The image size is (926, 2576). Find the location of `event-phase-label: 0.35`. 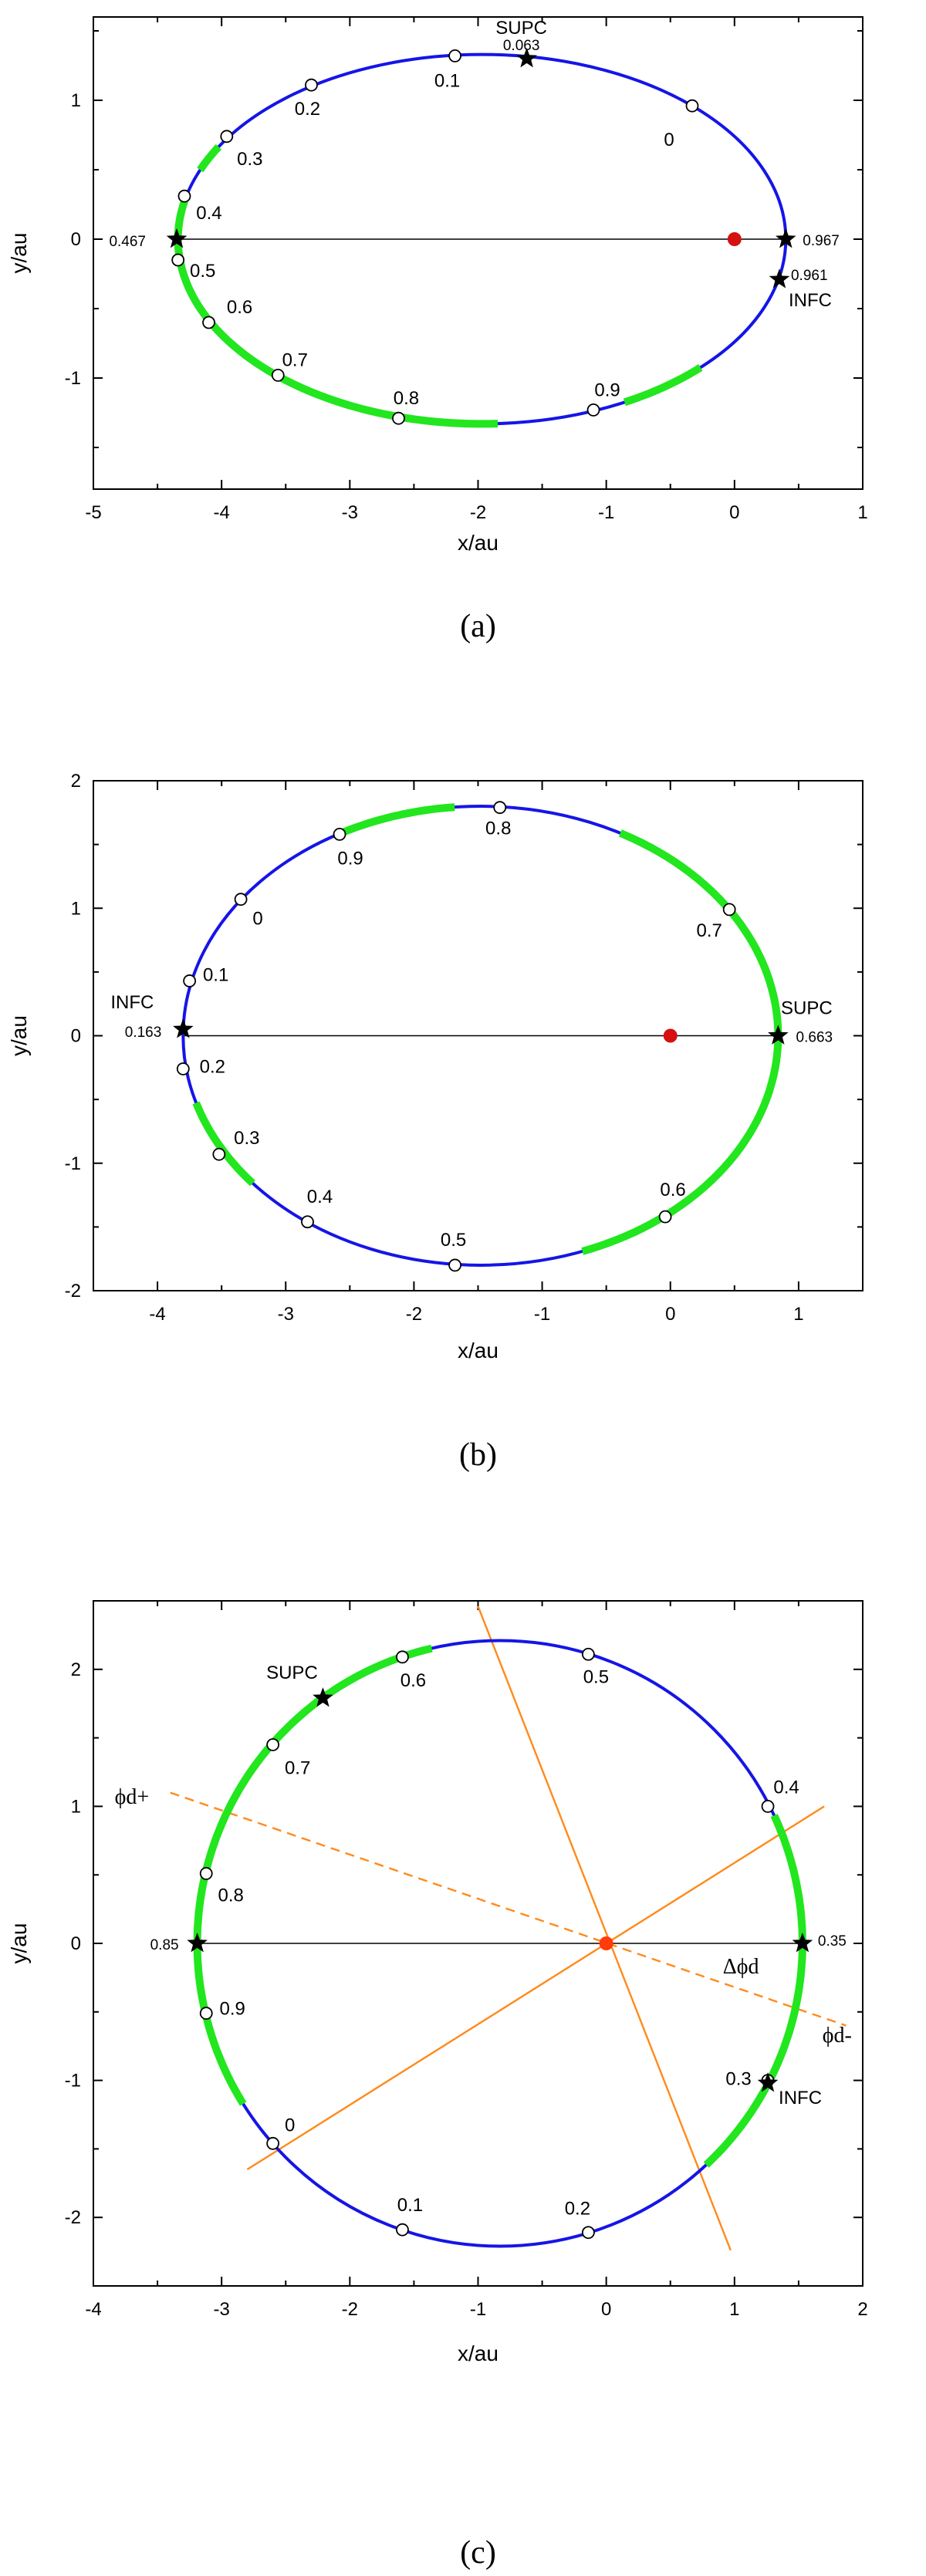

event-phase-label: 0.35 is located at coordinates (832, 1942).